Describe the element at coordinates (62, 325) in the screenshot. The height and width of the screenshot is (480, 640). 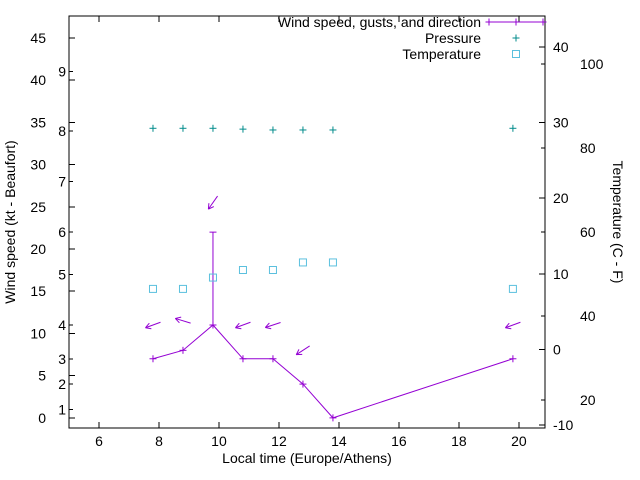
I see `svg-text: 4` at that location.